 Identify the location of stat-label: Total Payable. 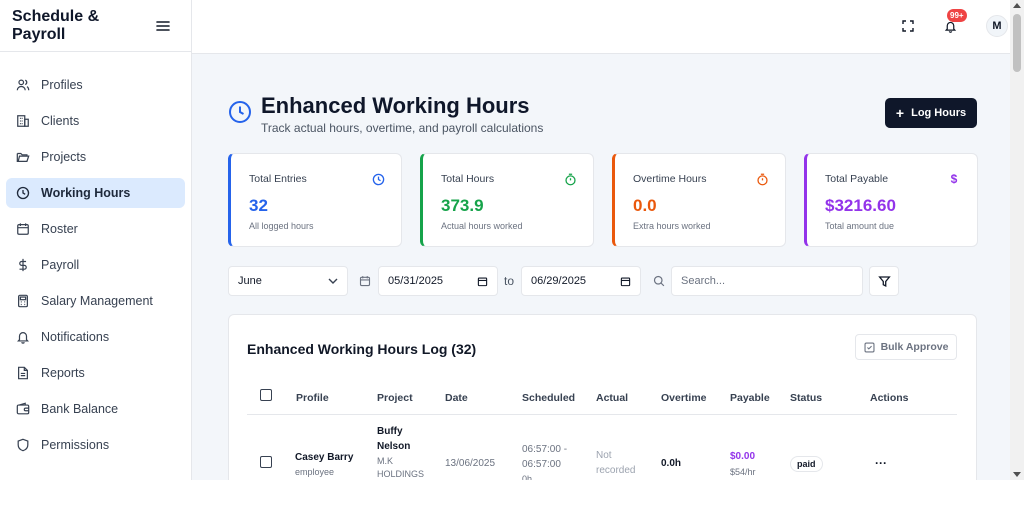
(857, 179).